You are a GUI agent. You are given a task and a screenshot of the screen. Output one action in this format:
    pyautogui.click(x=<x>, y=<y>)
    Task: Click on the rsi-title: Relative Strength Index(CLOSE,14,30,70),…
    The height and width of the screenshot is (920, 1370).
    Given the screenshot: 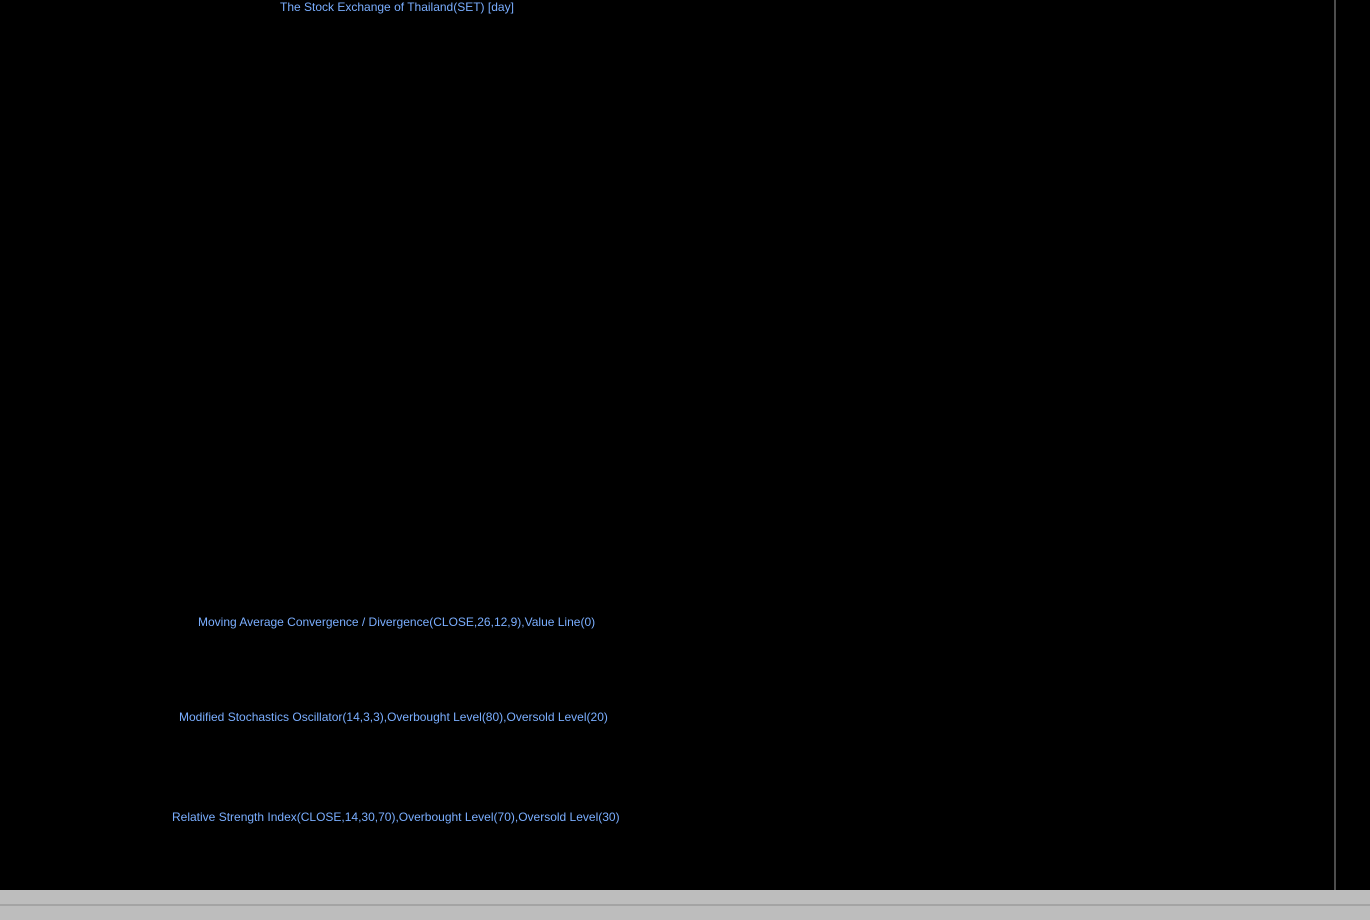 What is the action you would take?
    pyautogui.click(x=396, y=817)
    